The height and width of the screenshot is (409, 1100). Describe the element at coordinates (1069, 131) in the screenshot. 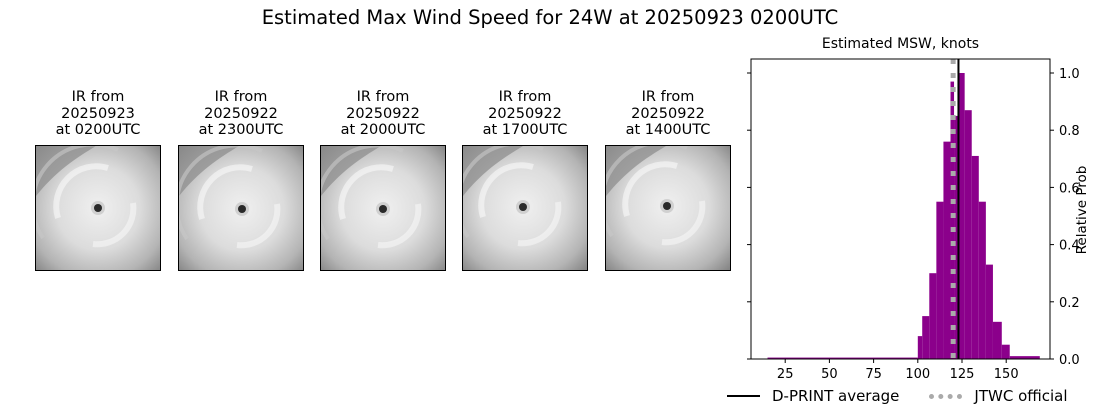

I see `y-tick-label: 0.8` at that location.